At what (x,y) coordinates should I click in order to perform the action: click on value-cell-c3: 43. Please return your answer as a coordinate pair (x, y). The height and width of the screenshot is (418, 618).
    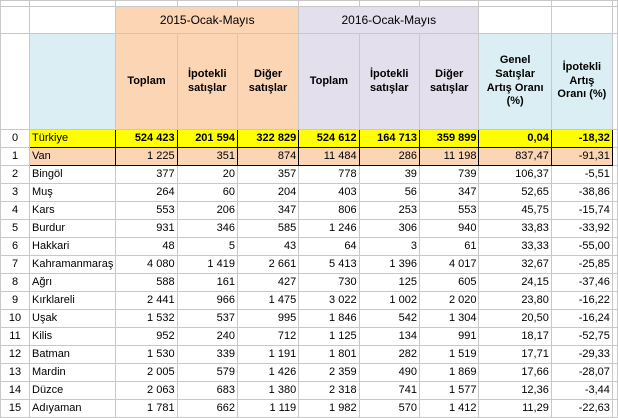
    Looking at the image, I should click on (268, 246).